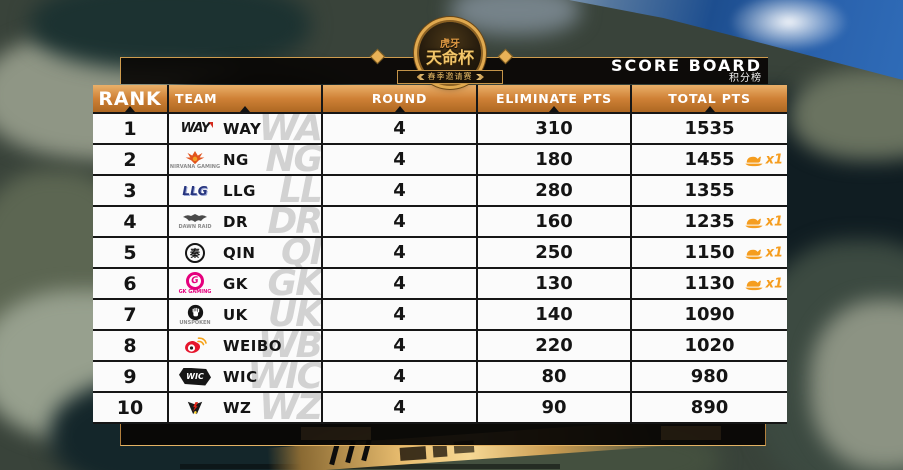  I want to click on lightning-shield-icon, so click(195, 407).